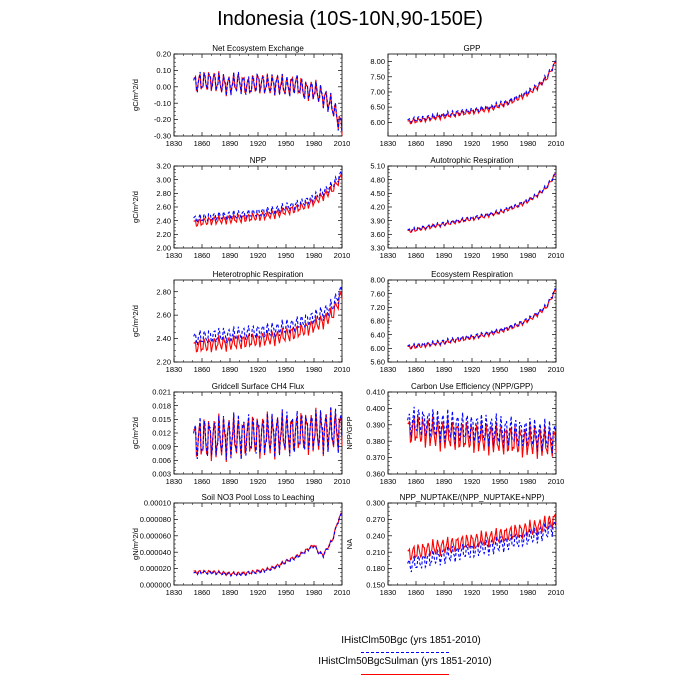  Describe the element at coordinates (163, 166) in the screenshot. I see `y-tick-label: 3.20` at that location.